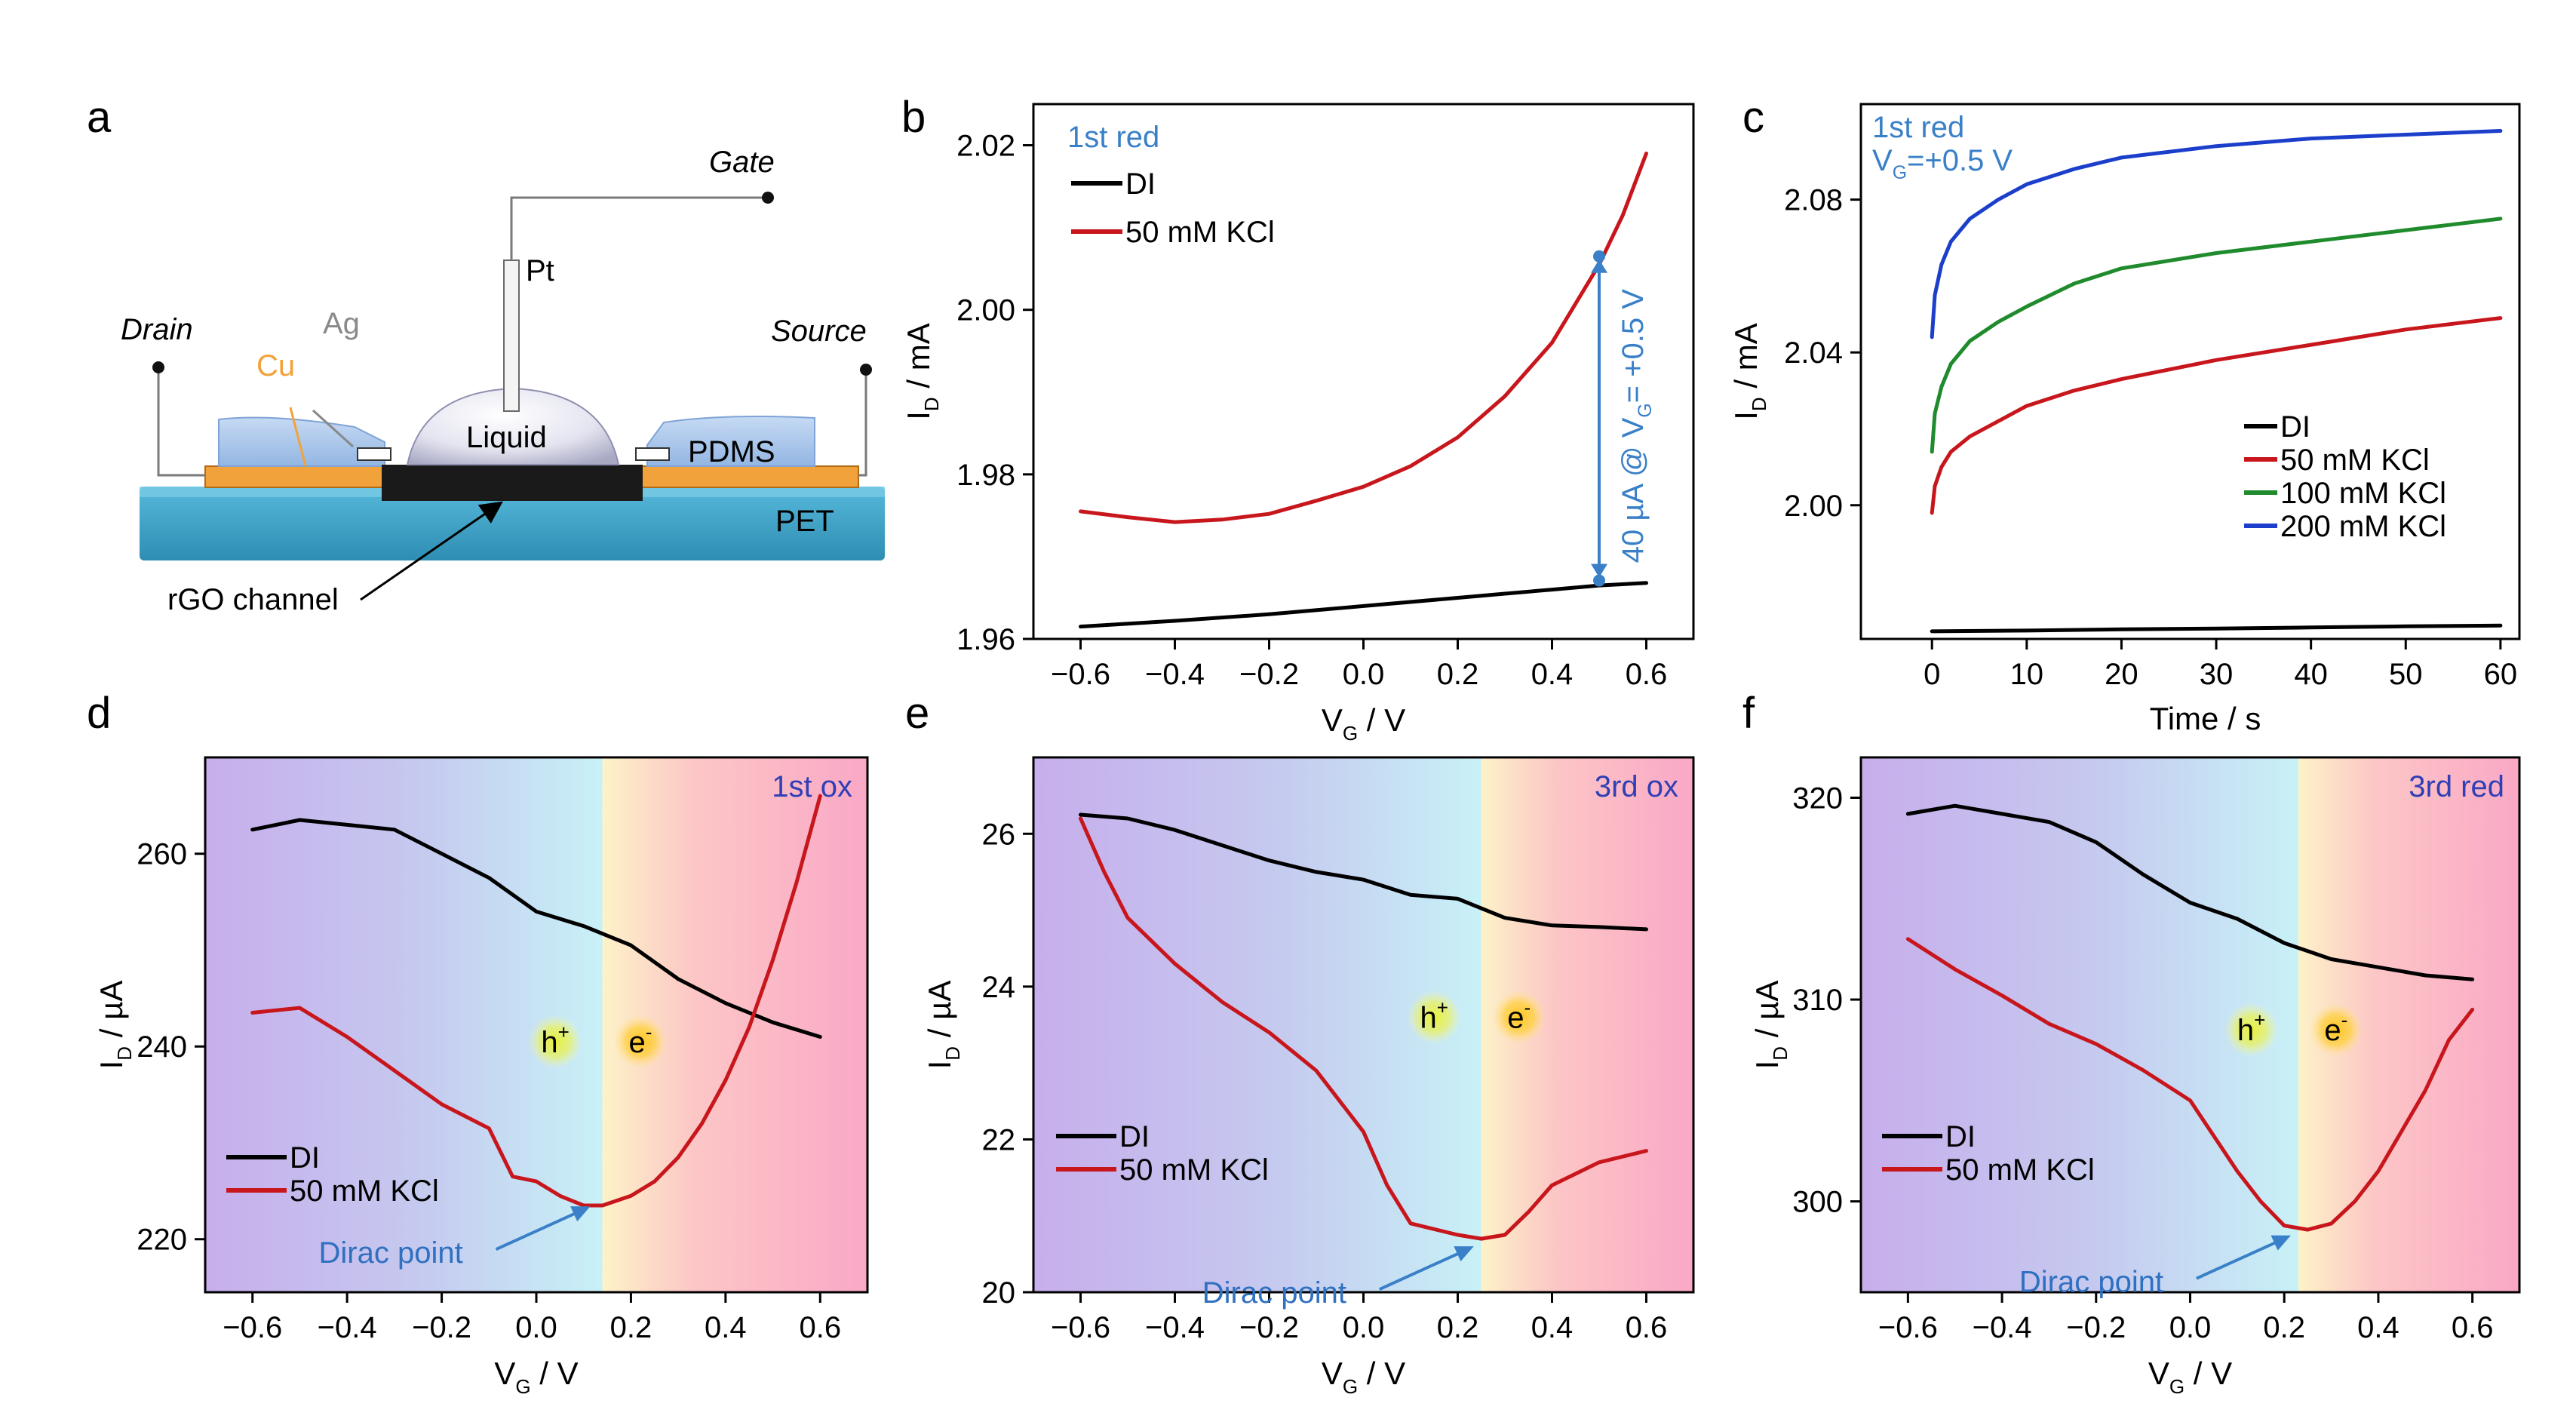 The width and height of the screenshot is (2576, 1428). Describe the element at coordinates (99, 117) in the screenshot. I see `panel-letter-a: a` at that location.